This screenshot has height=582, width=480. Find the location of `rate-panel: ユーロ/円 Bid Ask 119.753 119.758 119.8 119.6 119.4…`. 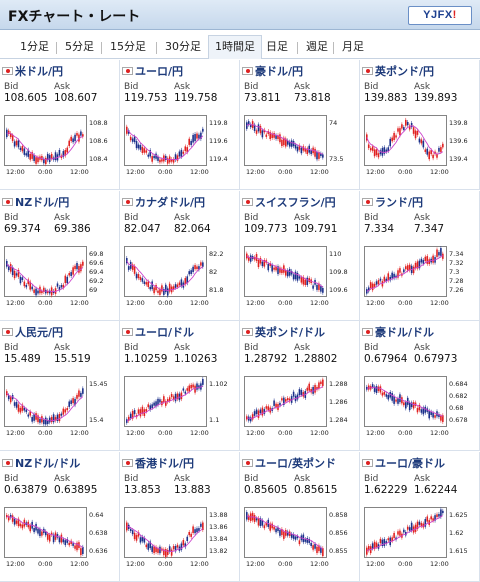

rate-panel: ユーロ/円 Bid Ask 119.753 119.758 119.8 119.6 119.4… is located at coordinates (180, 125).